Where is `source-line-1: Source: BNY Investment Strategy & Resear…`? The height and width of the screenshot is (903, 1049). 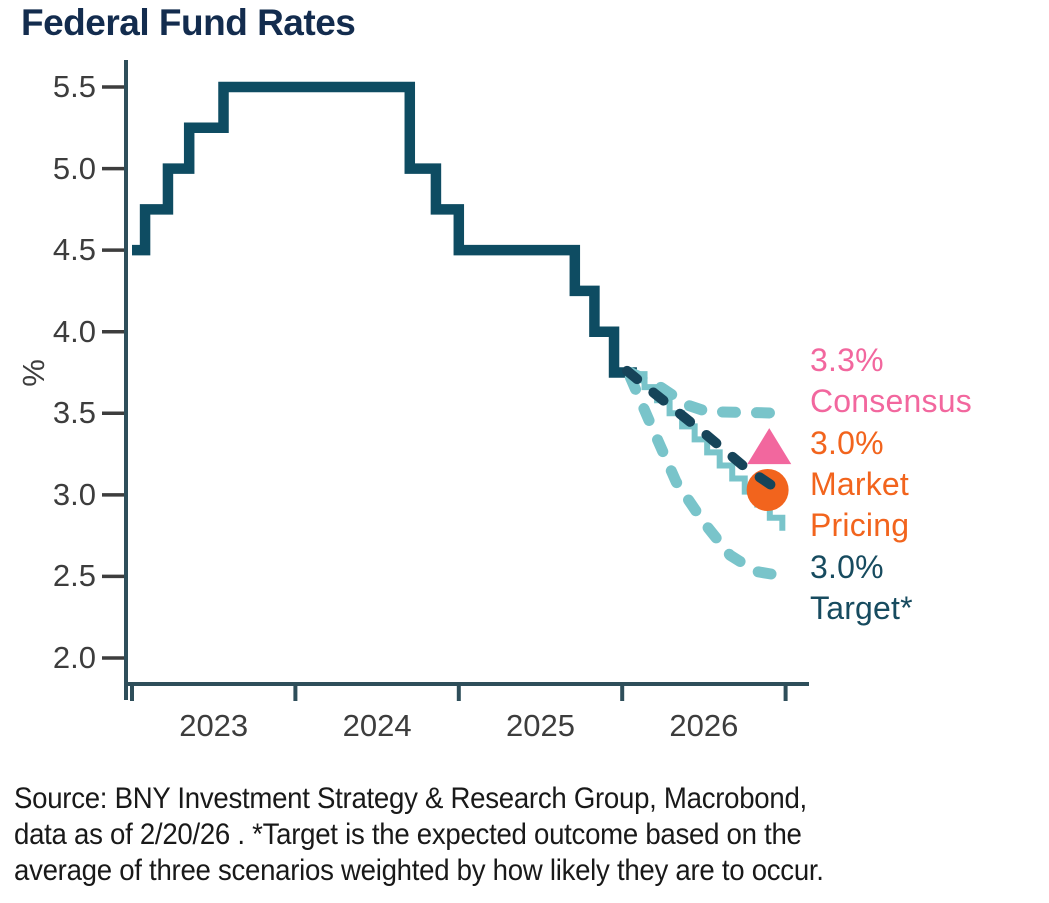
source-line-1: Source: BNY Investment Strategy & Resear… is located at coordinates (410, 798).